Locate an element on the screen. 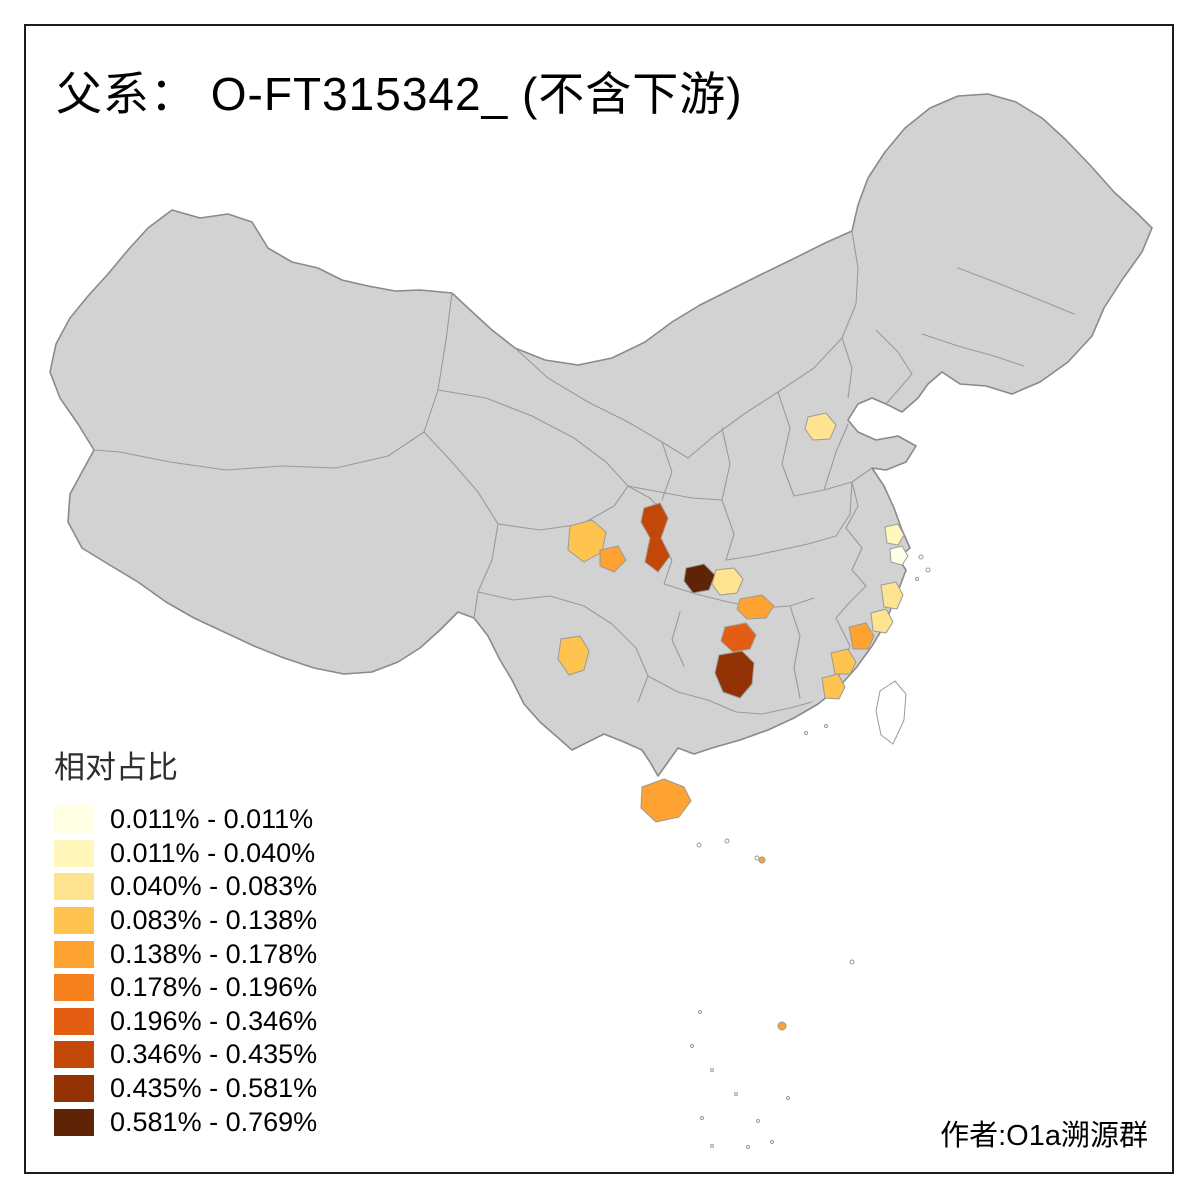 Image resolution: width=1200 pixels, height=1200 pixels. legend-row: 0.138% - 0.178% is located at coordinates (185, 954).